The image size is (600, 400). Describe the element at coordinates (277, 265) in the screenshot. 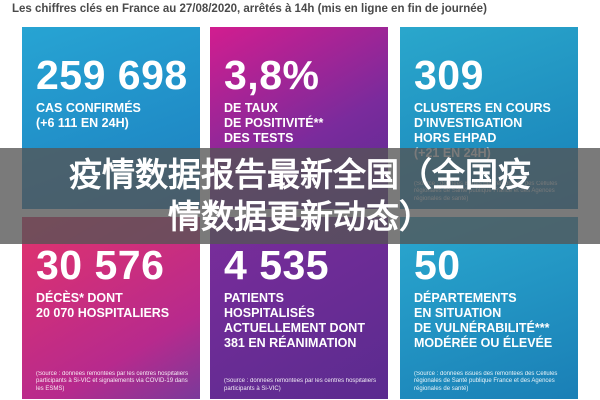

I see `stat-number: 4 535` at that location.